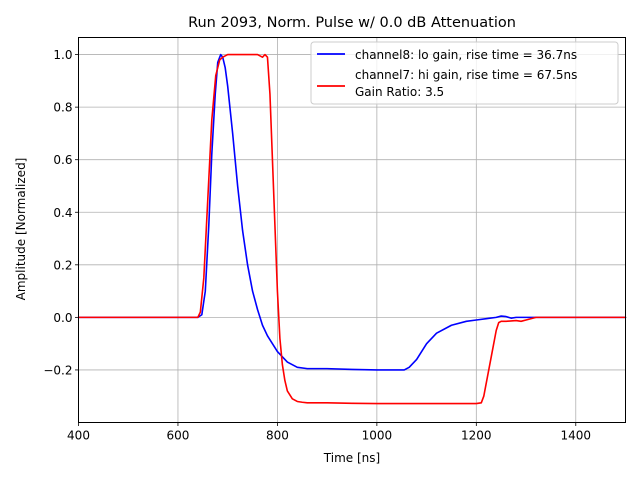  Describe the element at coordinates (62, 160) in the screenshot. I see `y-tick-label: 0.6` at that location.